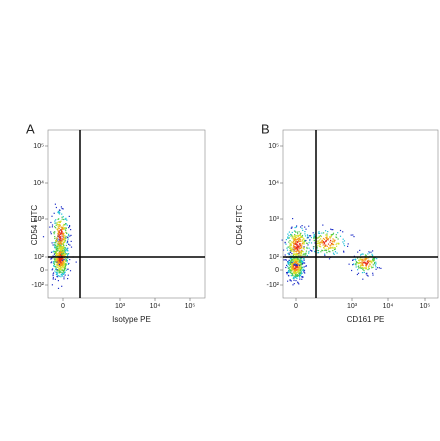 The image size is (440, 441). I want to click on x-tick-label: 10⁵, so click(425, 306).